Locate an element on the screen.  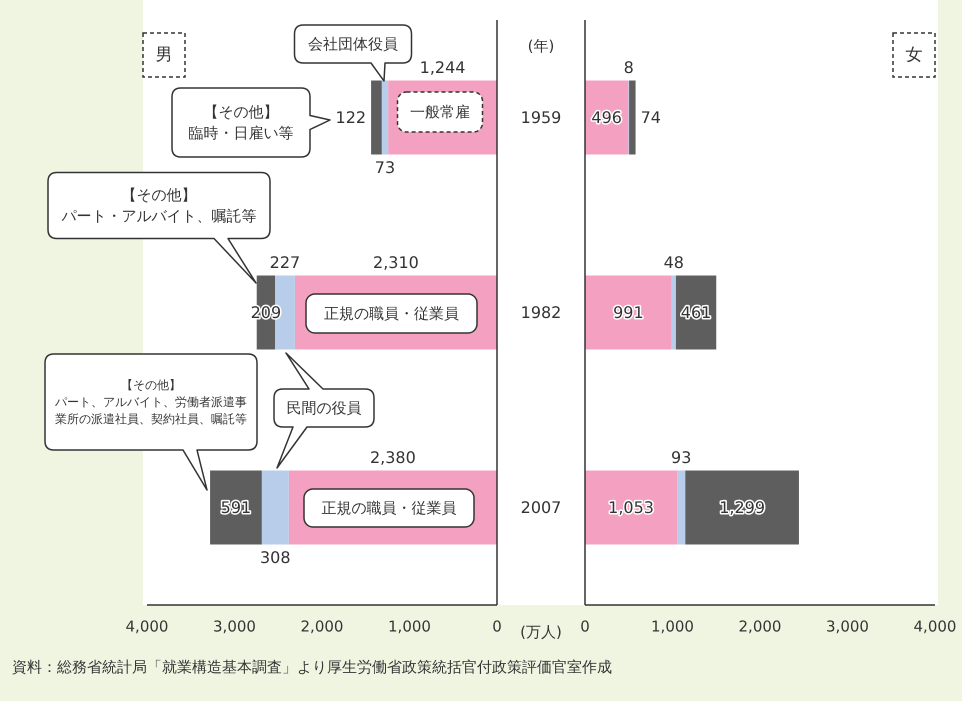
data-label: 991 is located at coordinates (628, 312).